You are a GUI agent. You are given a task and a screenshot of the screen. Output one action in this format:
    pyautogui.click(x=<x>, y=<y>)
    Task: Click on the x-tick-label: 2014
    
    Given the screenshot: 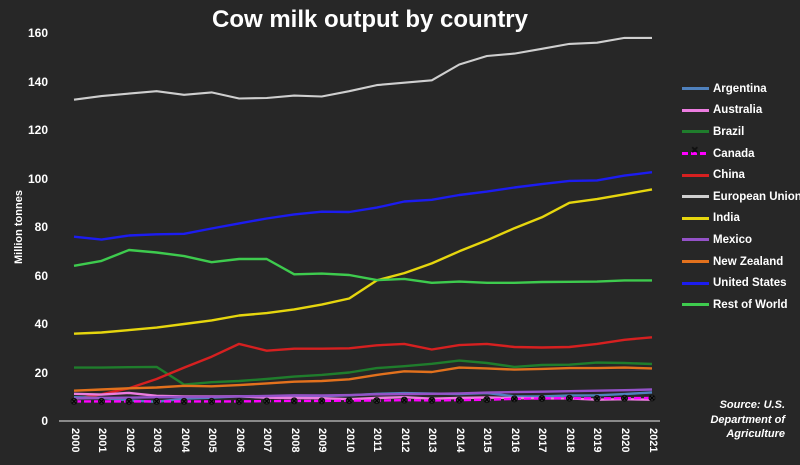 What is the action you would take?
    pyautogui.click(x=459, y=440)
    